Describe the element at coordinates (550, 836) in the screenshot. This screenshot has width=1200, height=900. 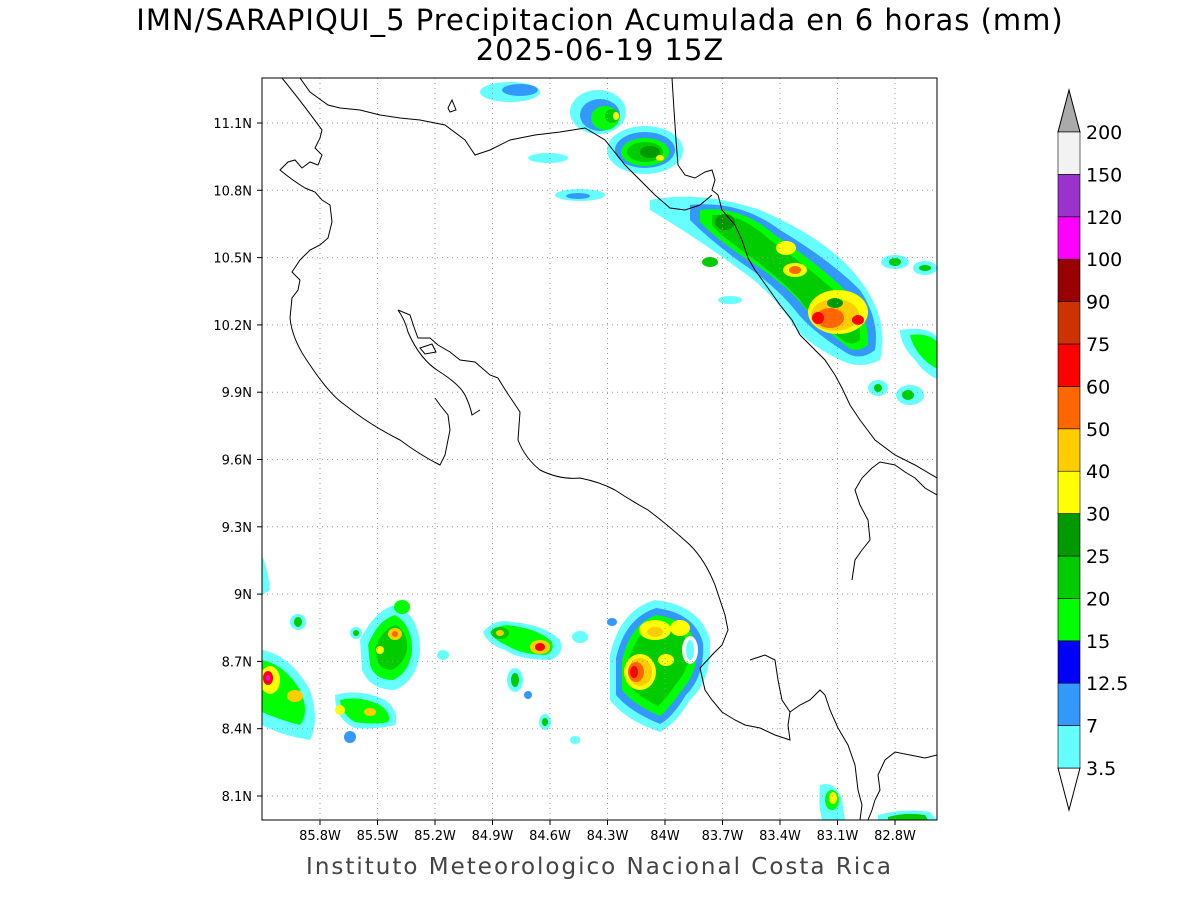
I see `lon-tick-label: 84.6W` at that location.